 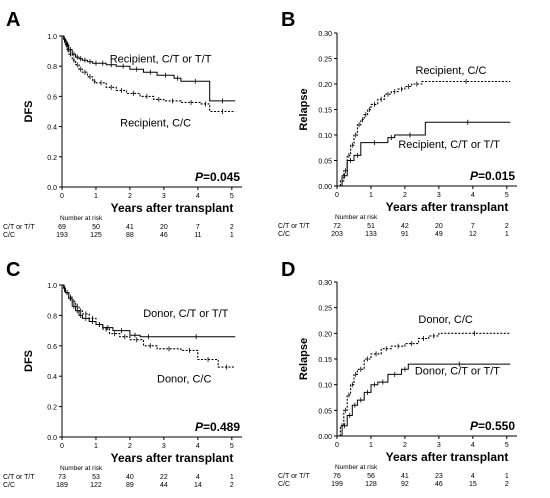 I want to click on y-tick-label: 0.0, so click(x=52, y=188).